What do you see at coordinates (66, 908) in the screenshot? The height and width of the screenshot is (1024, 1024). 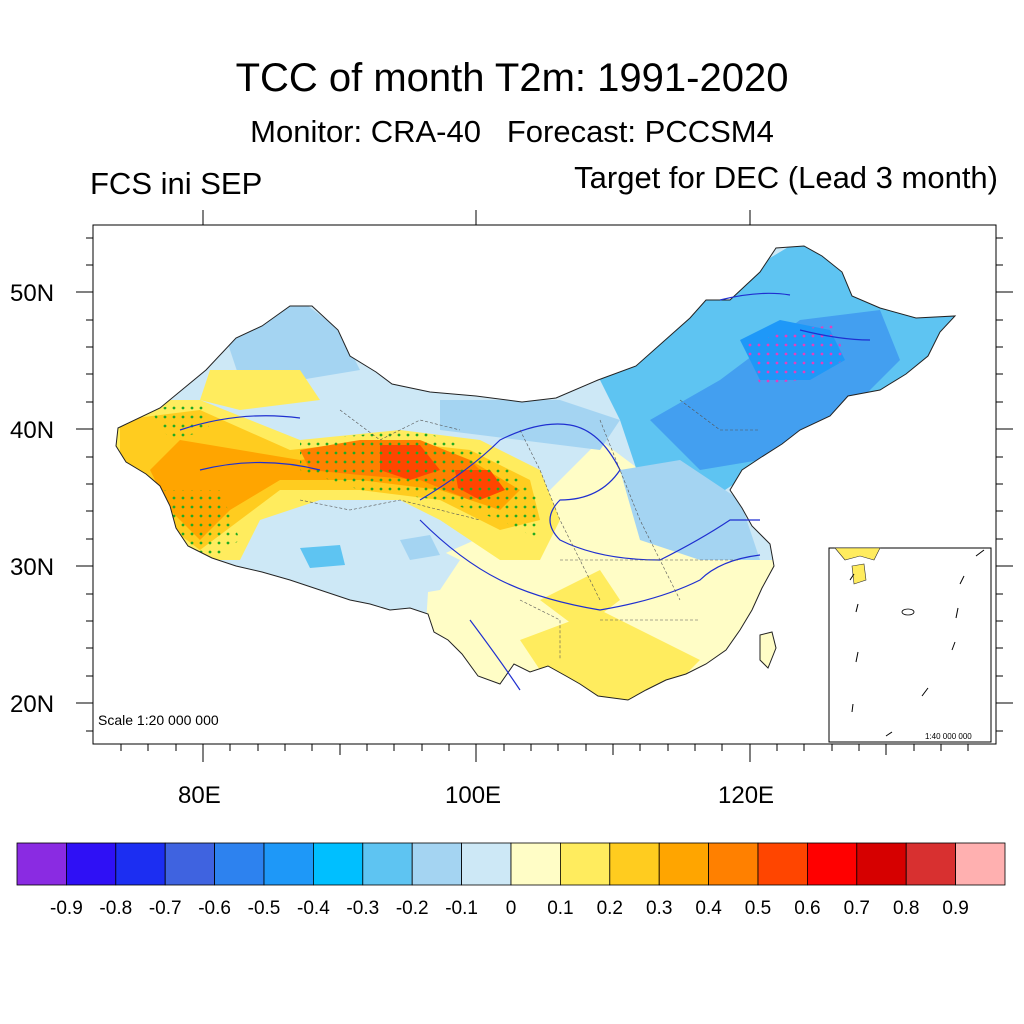 I see `colorbar-label: -0.9` at bounding box center [66, 908].